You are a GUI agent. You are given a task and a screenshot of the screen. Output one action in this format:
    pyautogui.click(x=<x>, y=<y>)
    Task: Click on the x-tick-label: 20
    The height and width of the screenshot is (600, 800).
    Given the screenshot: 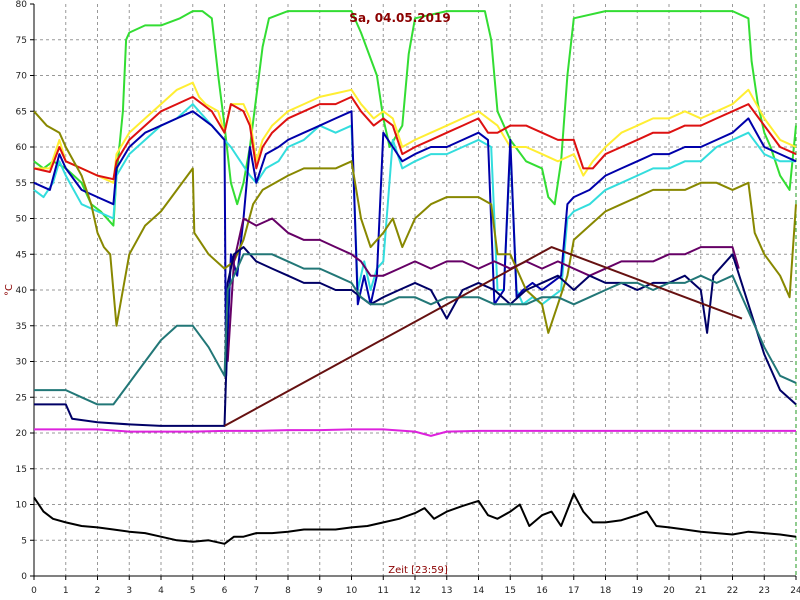 What is the action you would take?
    pyautogui.click(x=669, y=591)
    